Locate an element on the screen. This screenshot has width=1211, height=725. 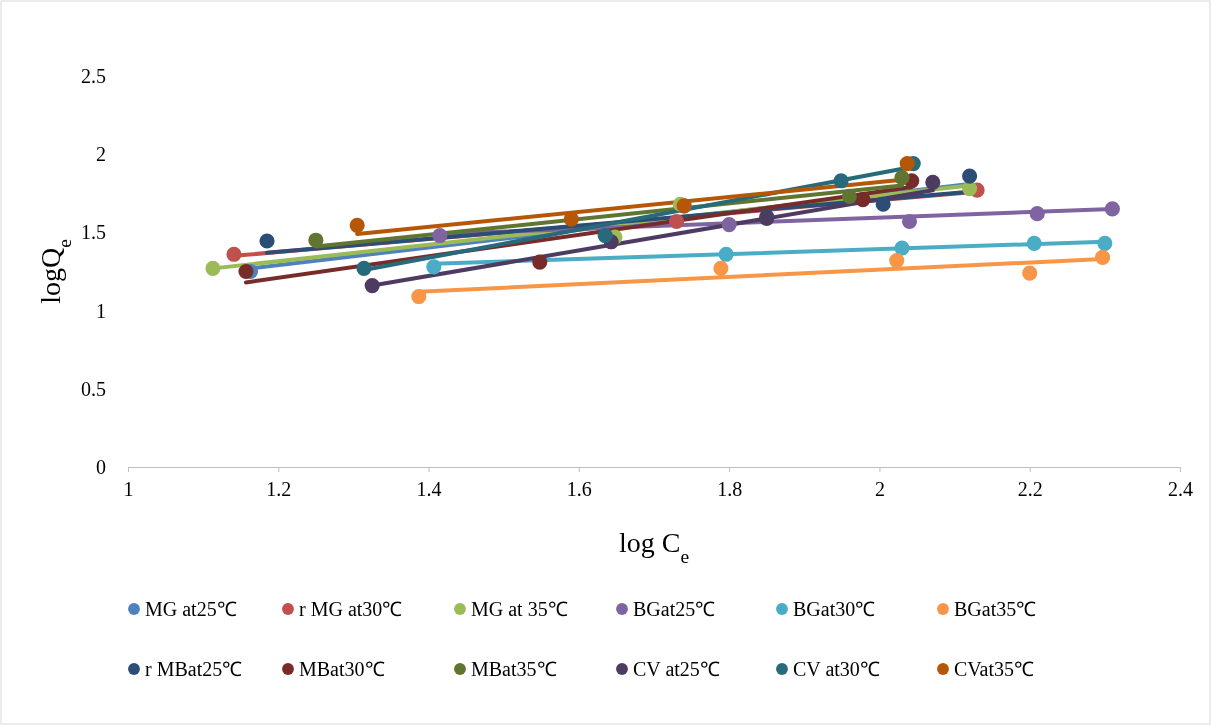
x-tick-label: 1.4 is located at coordinates (429, 489).